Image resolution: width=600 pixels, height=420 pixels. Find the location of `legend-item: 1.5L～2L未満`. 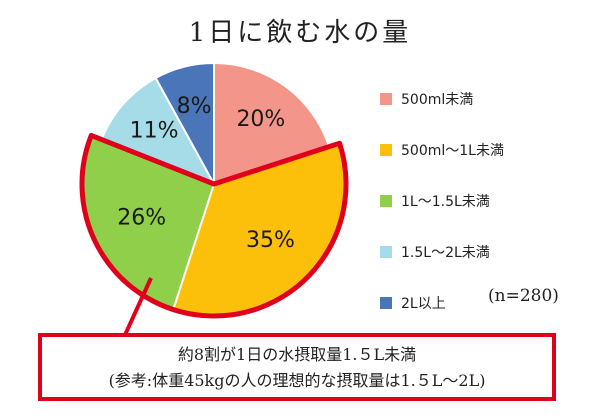

legend-item: 1.5L～2L未満 is located at coordinates (442, 252).